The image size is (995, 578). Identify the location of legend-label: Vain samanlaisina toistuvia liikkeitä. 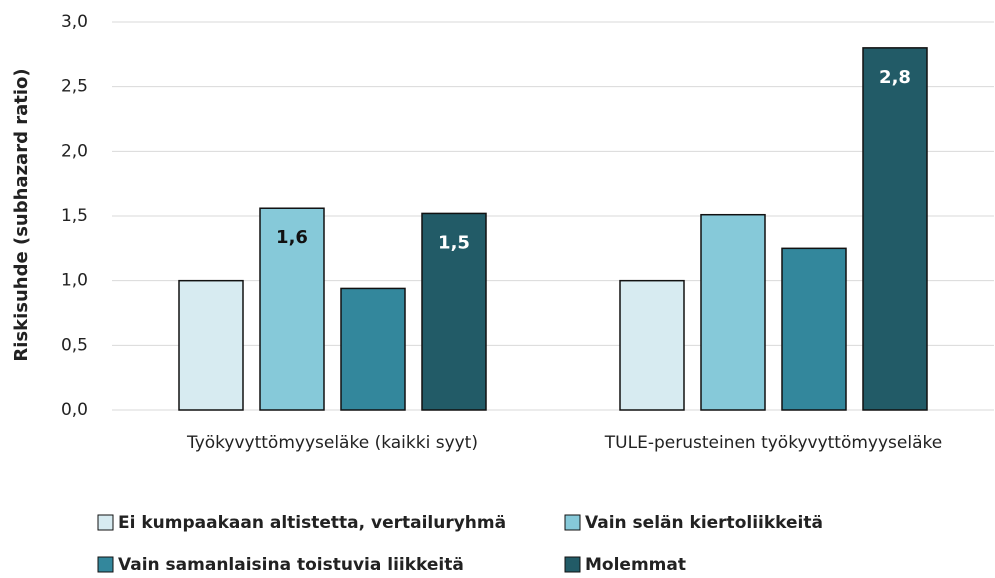
(291, 565).